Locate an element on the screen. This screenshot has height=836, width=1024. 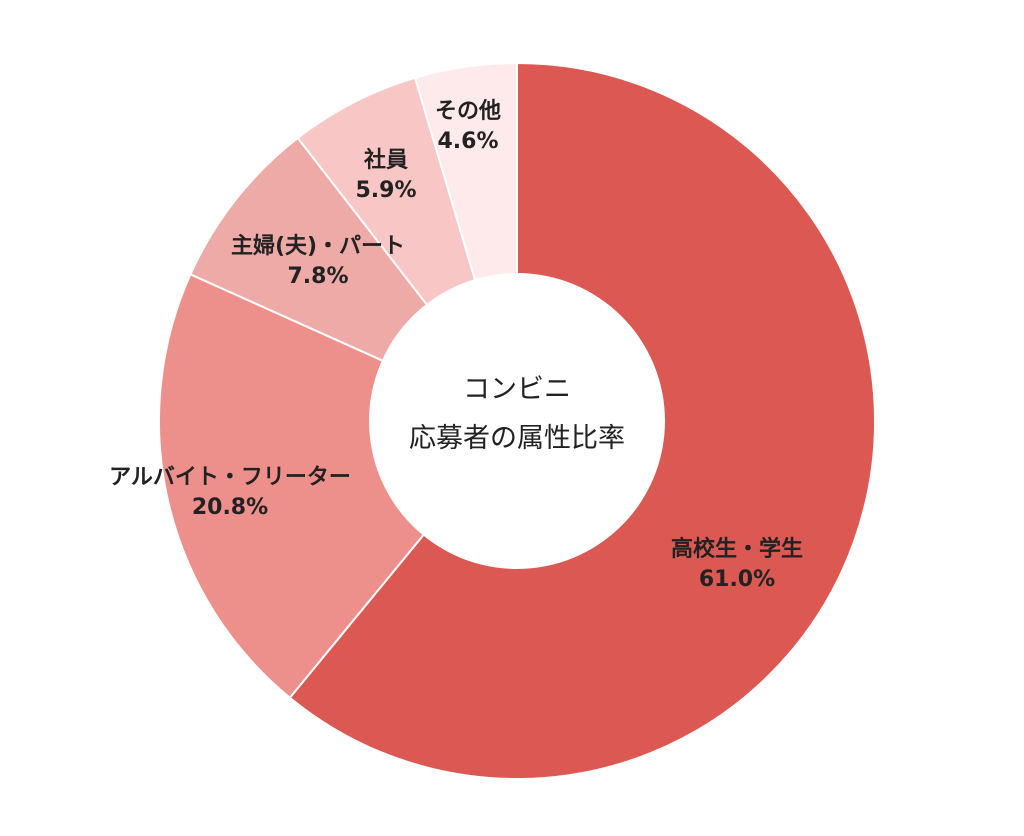
slice-label-2: アルバイト・フリーター is located at coordinates (230, 477).